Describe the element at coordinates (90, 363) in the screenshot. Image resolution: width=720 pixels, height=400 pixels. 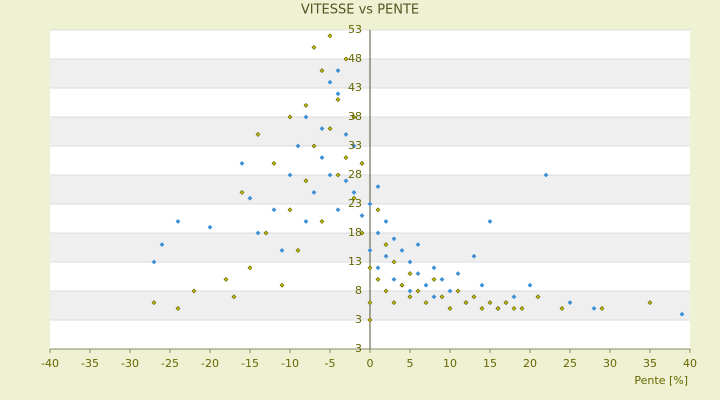
I see `x-tick-label: -35` at that location.